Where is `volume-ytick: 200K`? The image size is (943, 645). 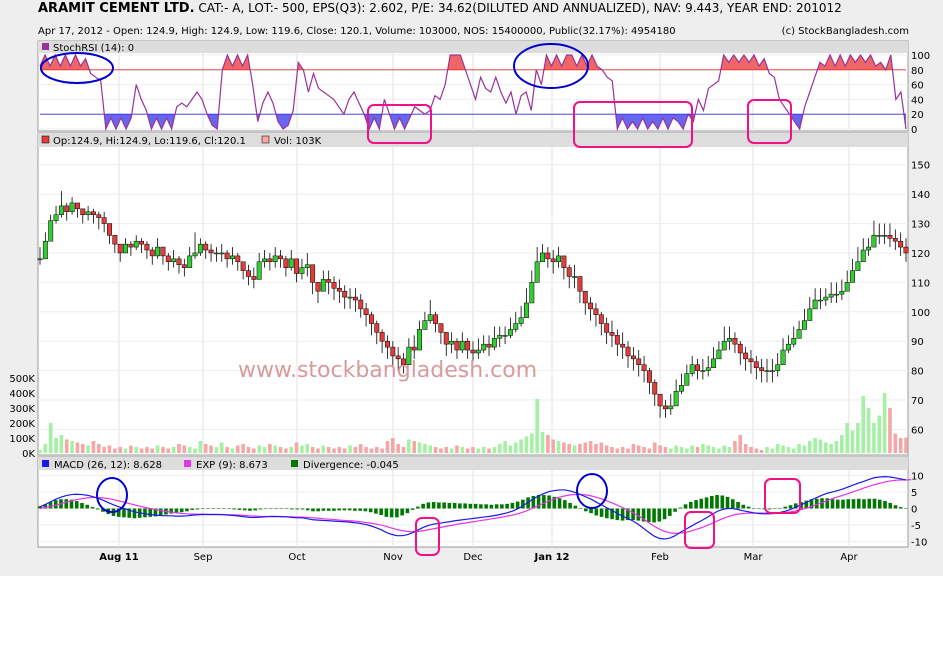
volume-ytick: 200K is located at coordinates (22, 424).